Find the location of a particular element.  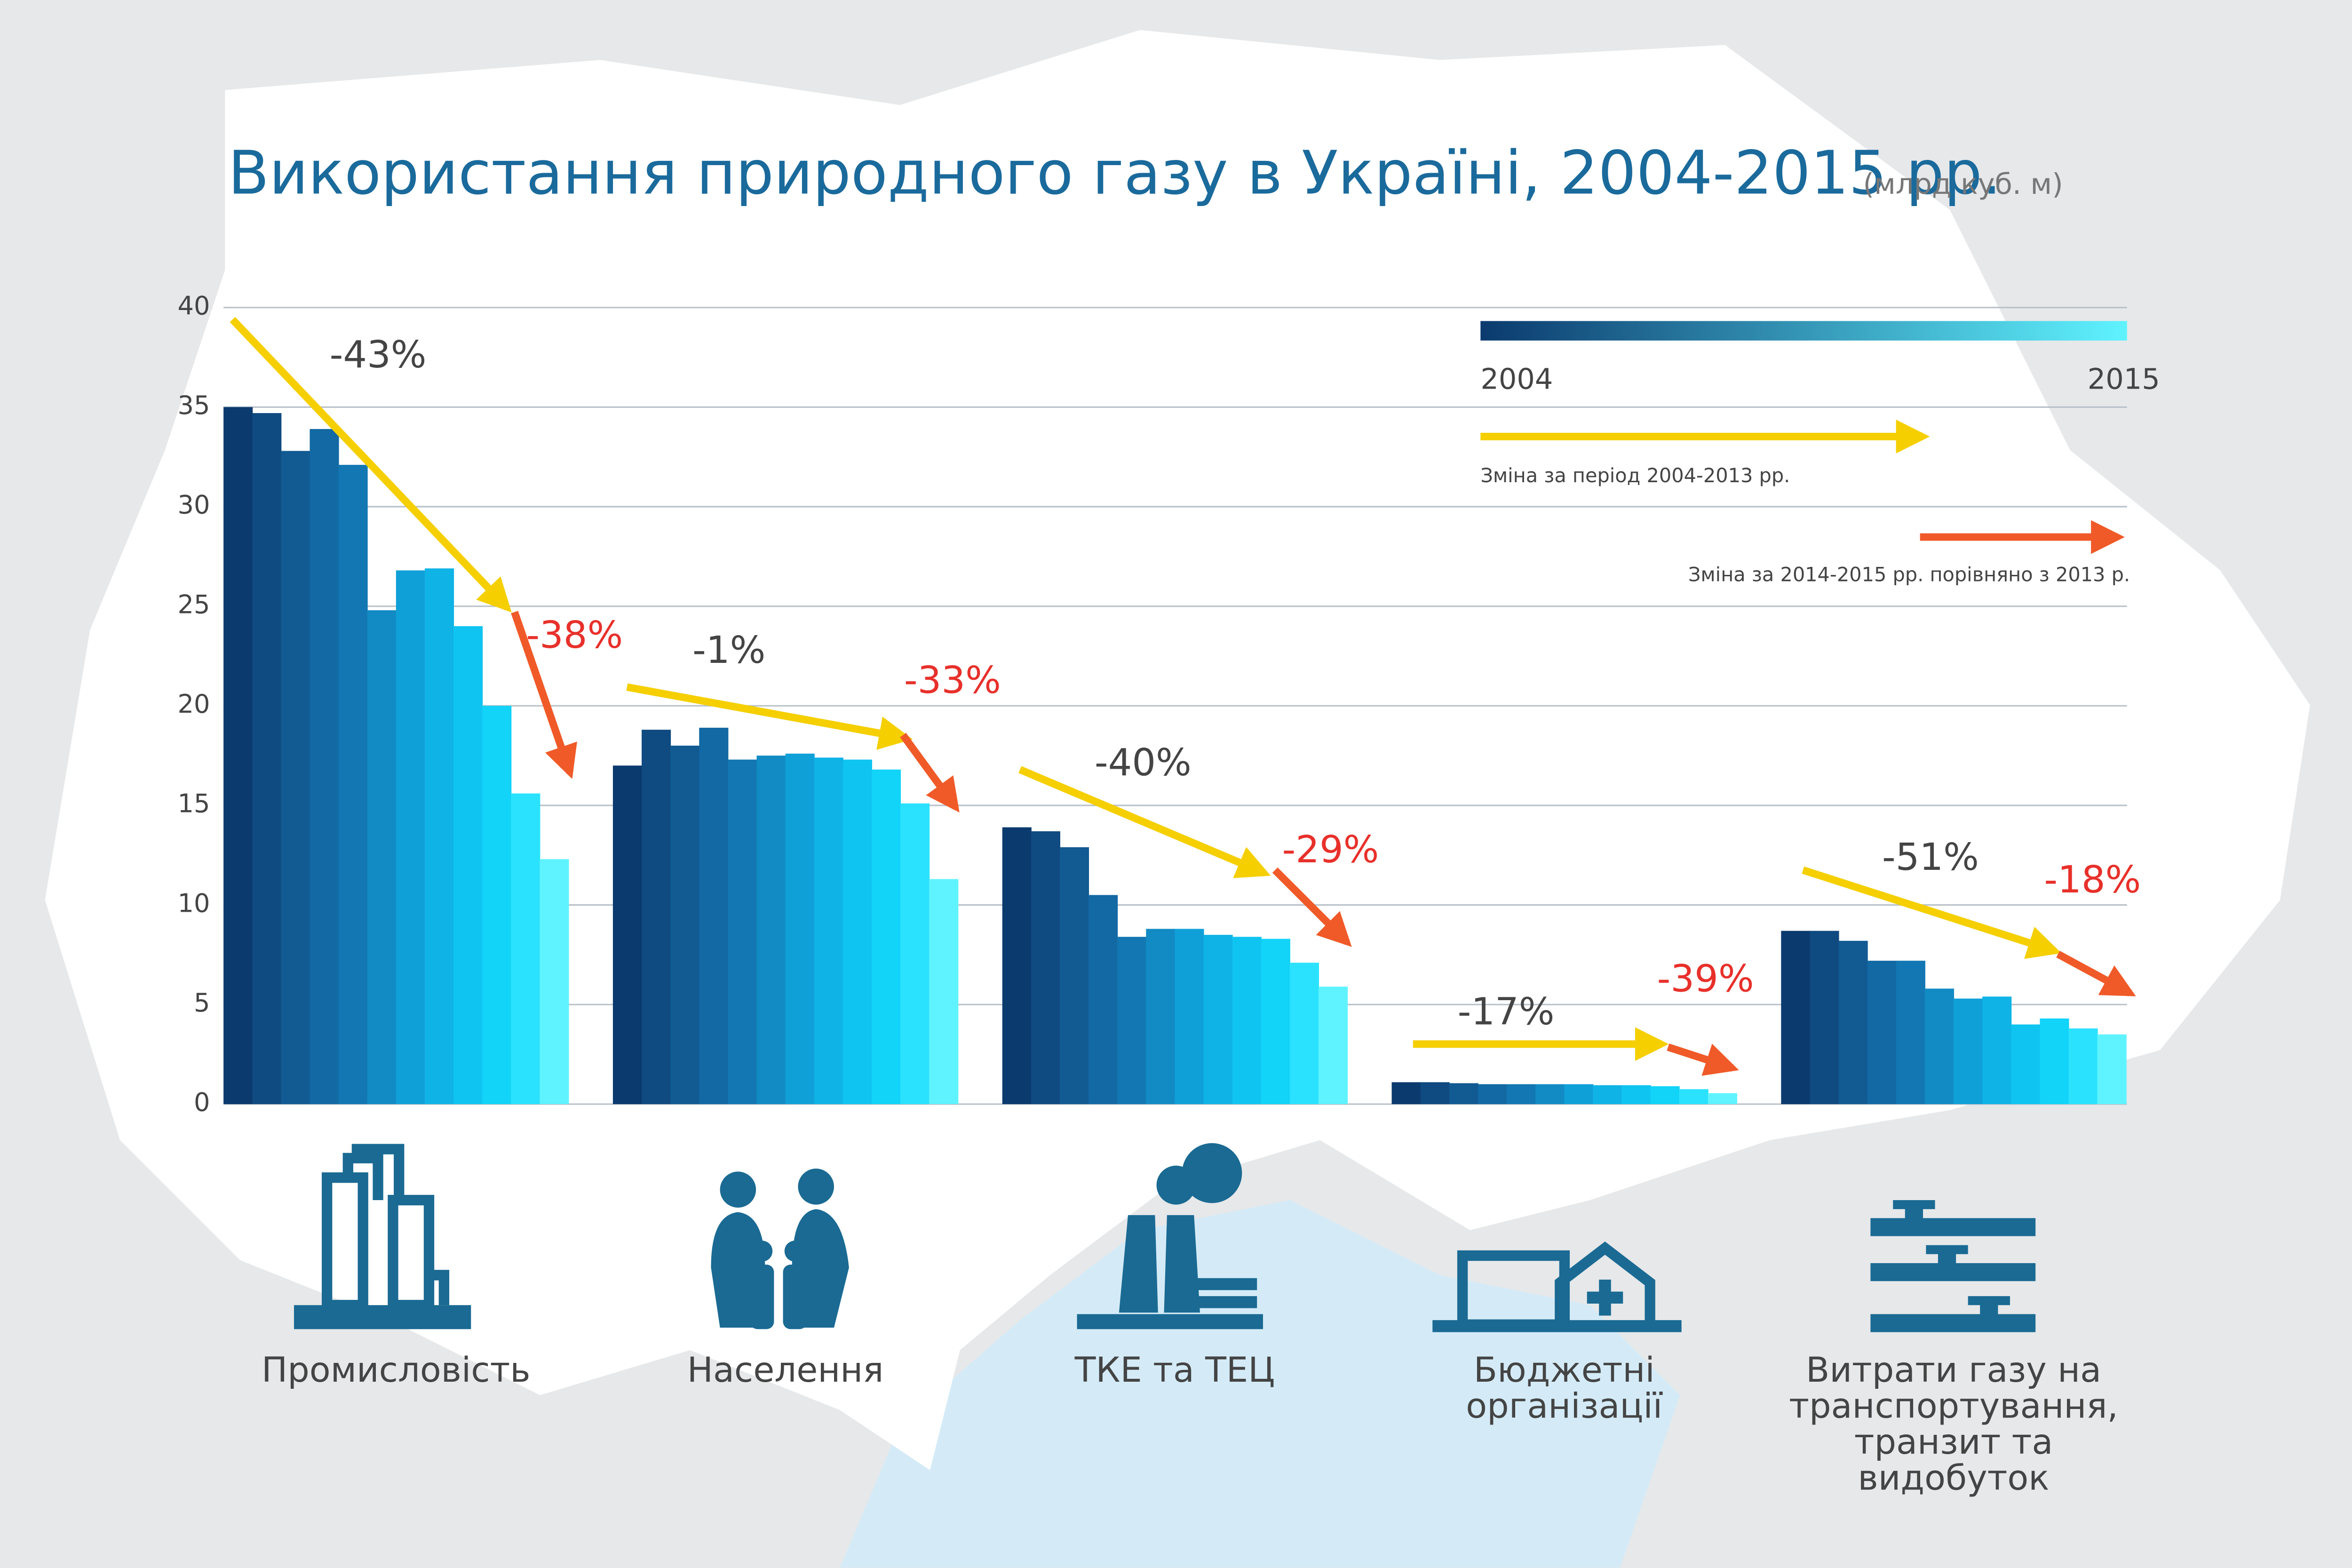

category-label: Промисловість is located at coordinates (396, 1371).